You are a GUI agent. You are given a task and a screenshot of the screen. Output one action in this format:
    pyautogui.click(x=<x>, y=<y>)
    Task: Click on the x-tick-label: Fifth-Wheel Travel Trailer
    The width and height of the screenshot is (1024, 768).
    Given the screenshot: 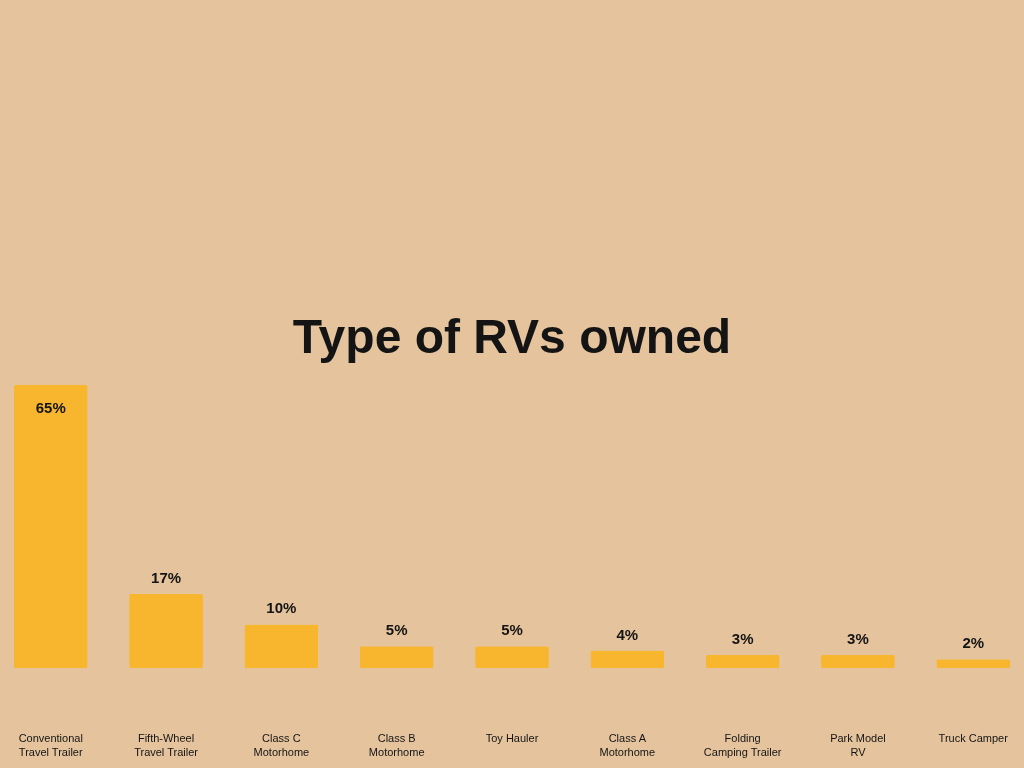 What is the action you would take?
    pyautogui.click(x=166, y=744)
    